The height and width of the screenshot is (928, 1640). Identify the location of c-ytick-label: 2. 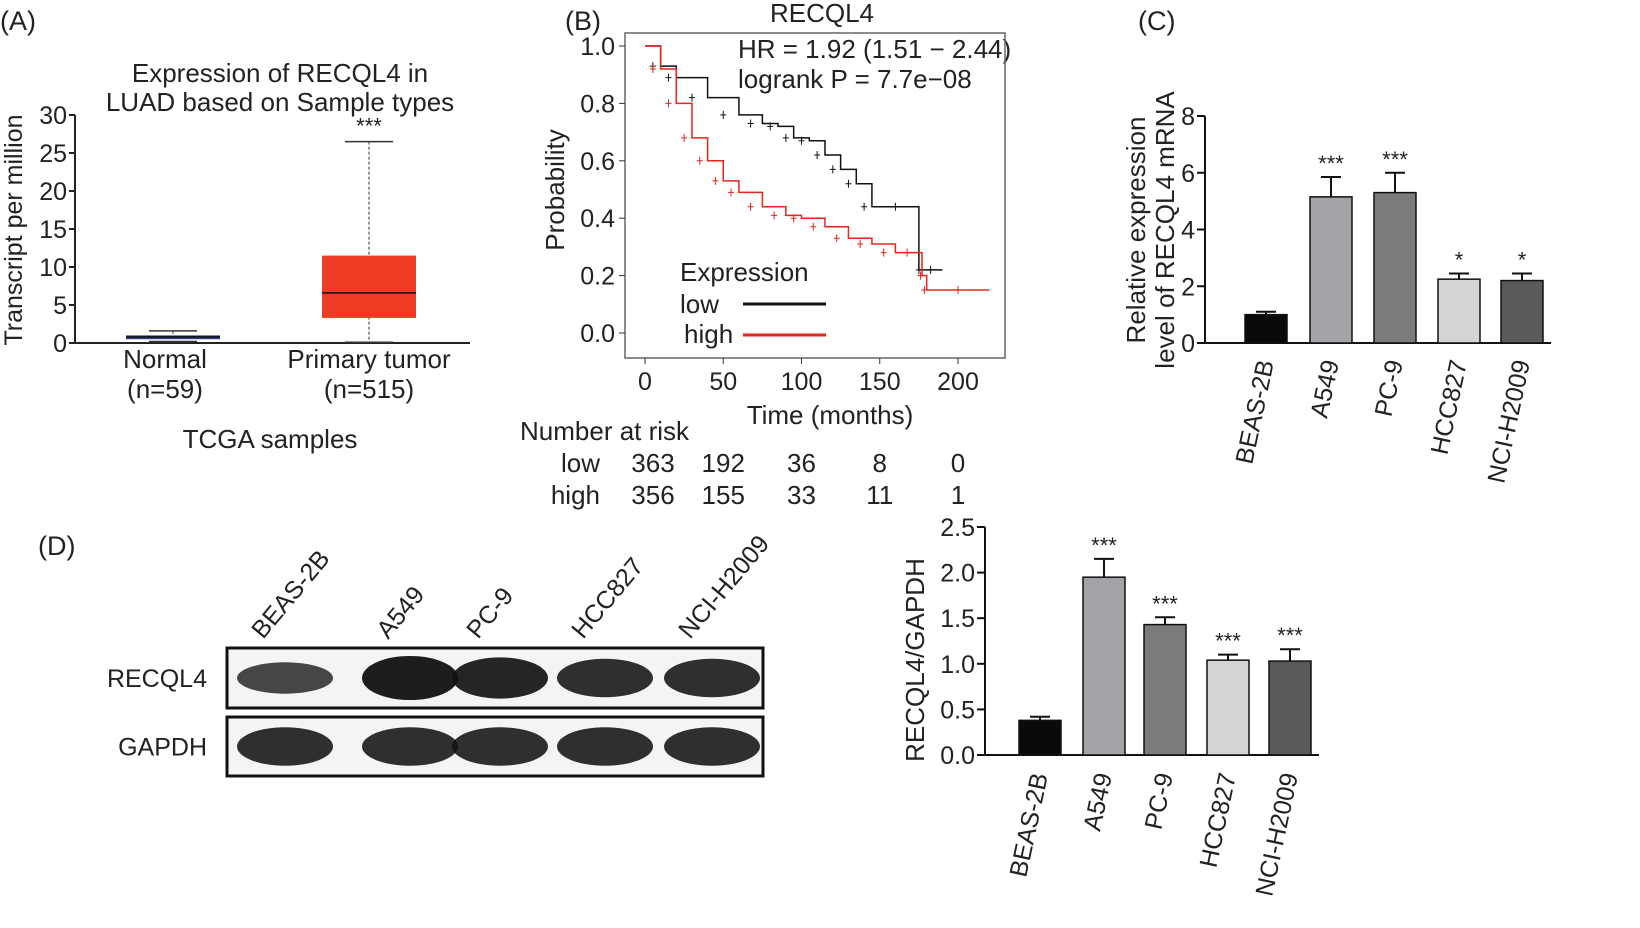
(1188, 287).